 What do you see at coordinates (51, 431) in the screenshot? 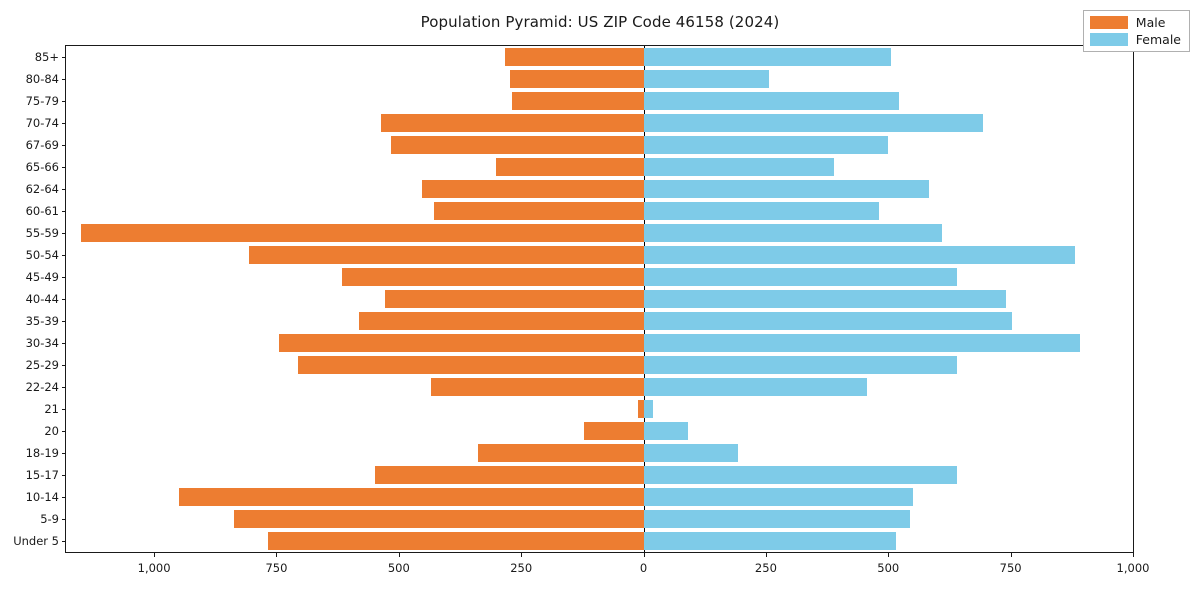
I see `y-tick-label-20: 20` at bounding box center [51, 431].